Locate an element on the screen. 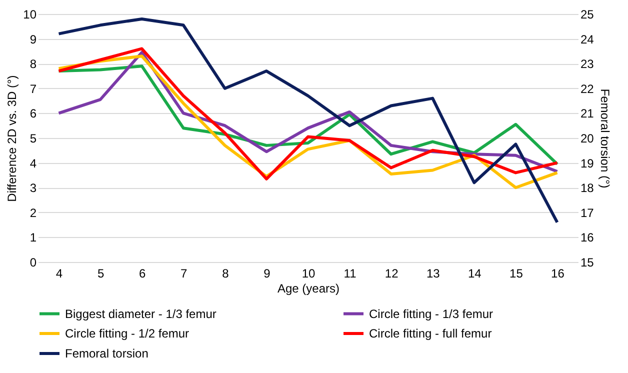 The height and width of the screenshot is (373, 628). x-tick-label: 7 is located at coordinates (184, 273).